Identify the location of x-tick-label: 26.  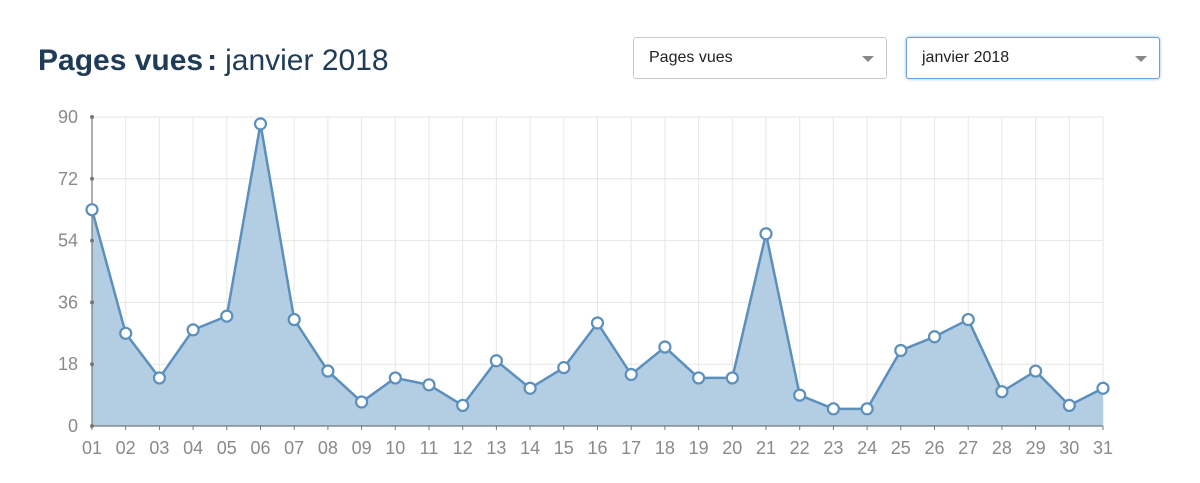
(934, 448).